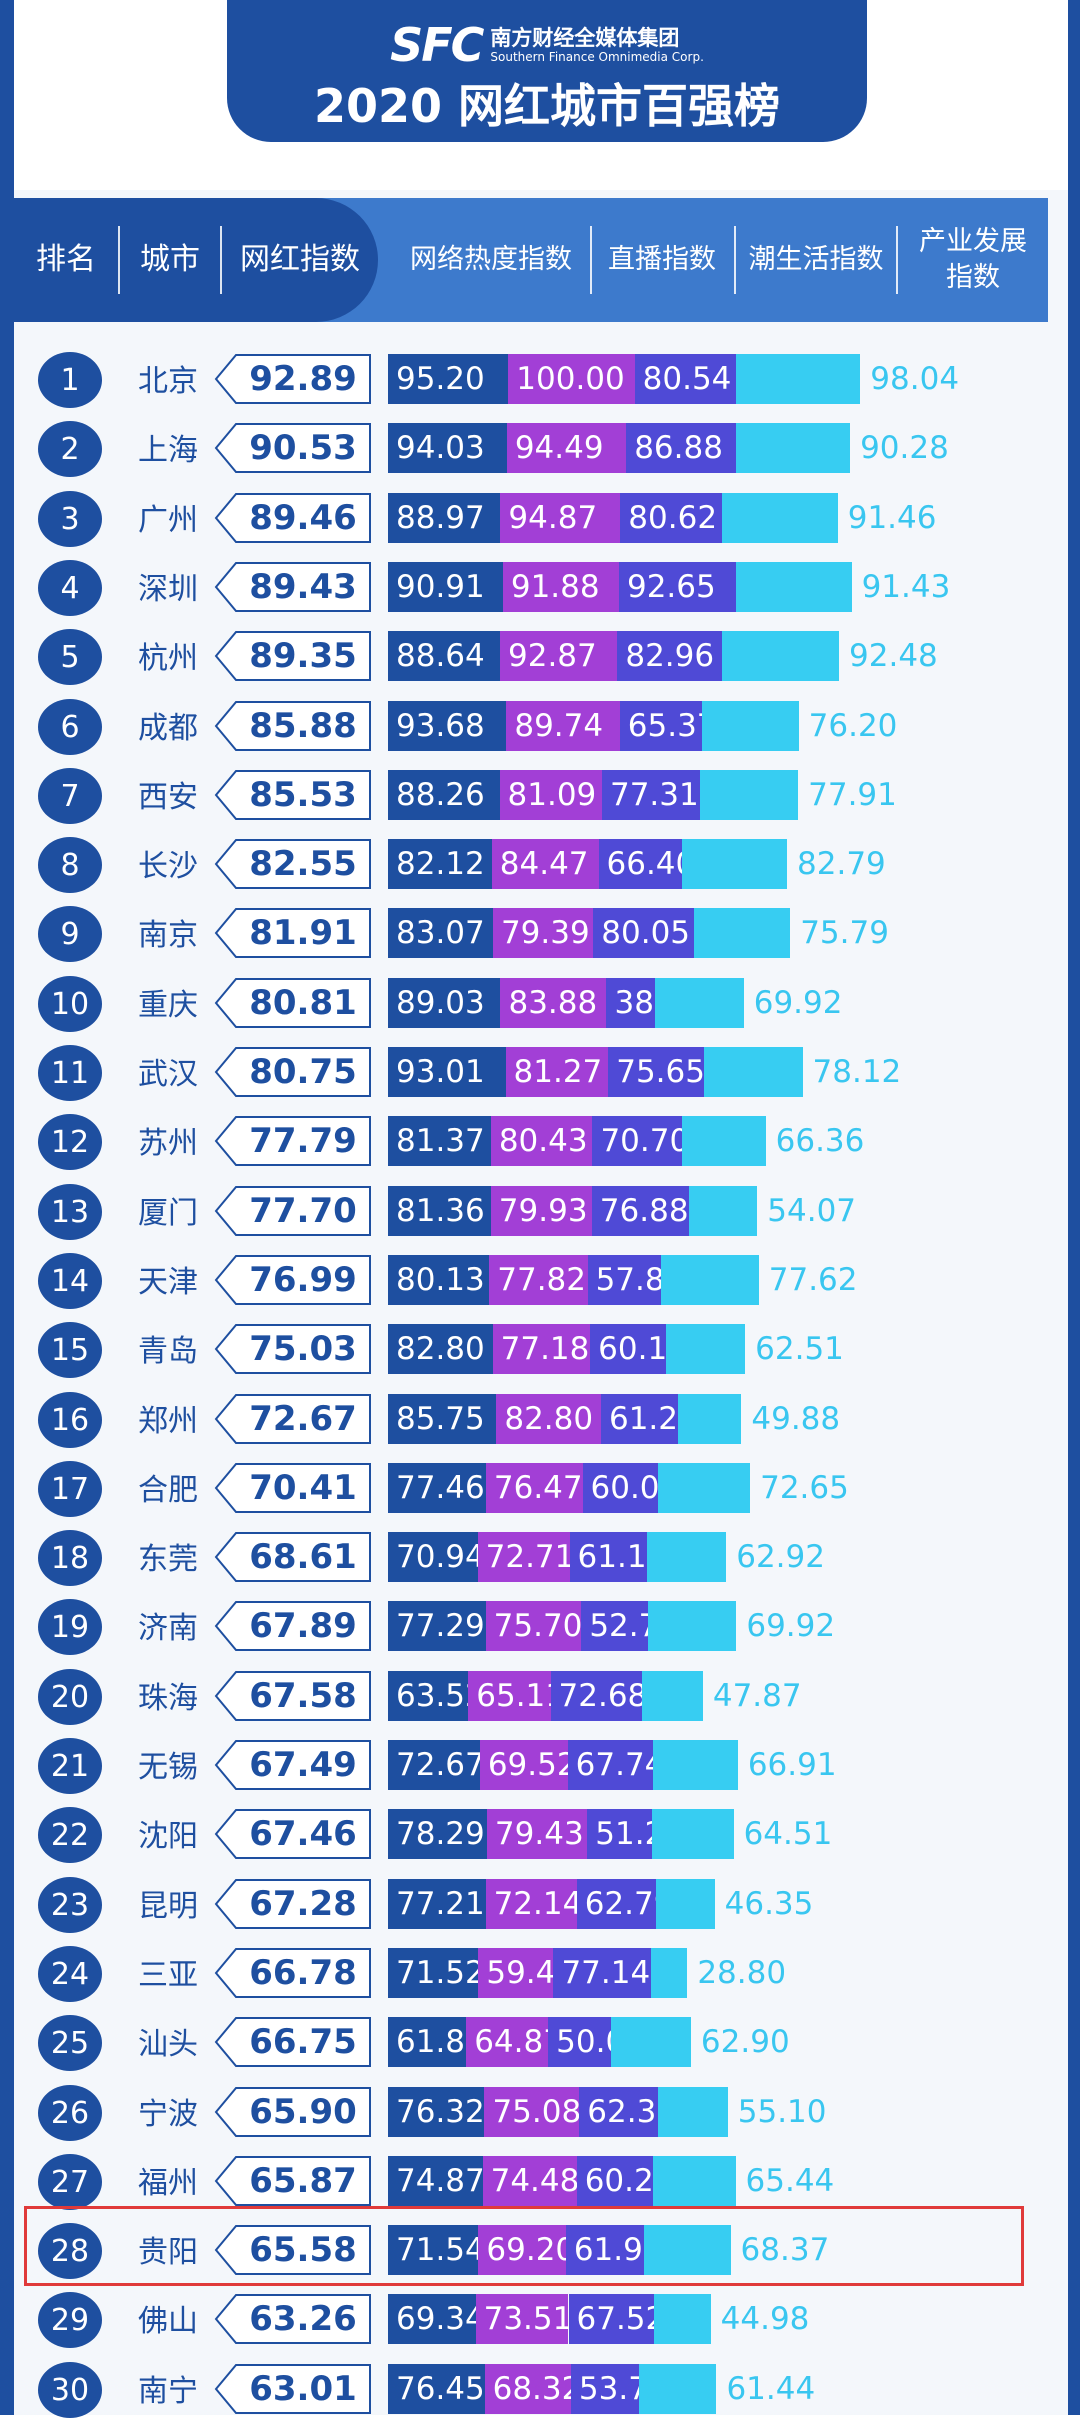 This screenshot has height=2418, width=1080. Describe the element at coordinates (440, 1280) in the screenshot. I see `heat-bar-value: 80.13` at that location.